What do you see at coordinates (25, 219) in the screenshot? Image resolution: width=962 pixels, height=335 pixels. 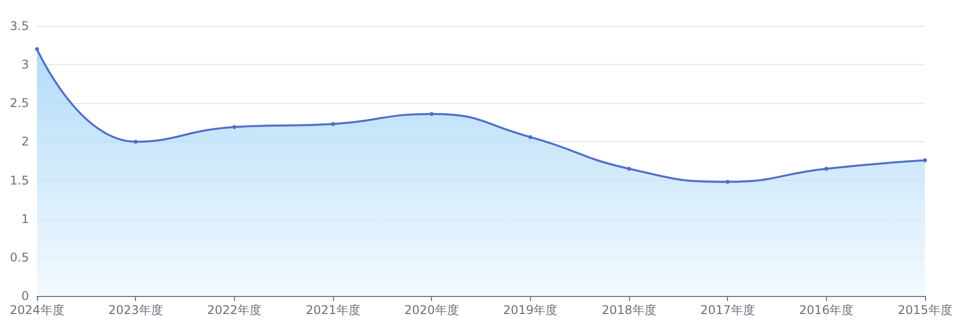 I see `y-tick-label: 1` at bounding box center [25, 219].